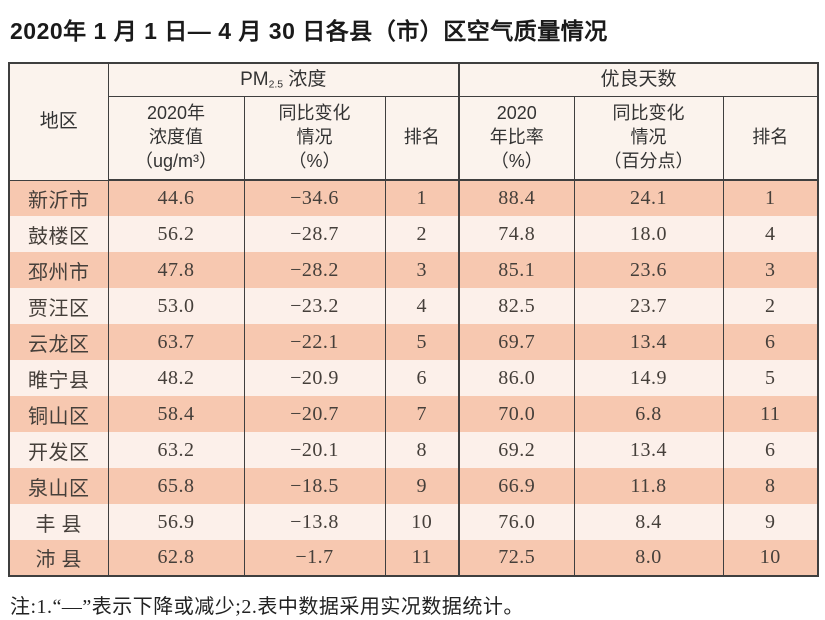  Describe the element at coordinates (648, 522) in the screenshot. I see `days-change-cell: 8.4` at that location.